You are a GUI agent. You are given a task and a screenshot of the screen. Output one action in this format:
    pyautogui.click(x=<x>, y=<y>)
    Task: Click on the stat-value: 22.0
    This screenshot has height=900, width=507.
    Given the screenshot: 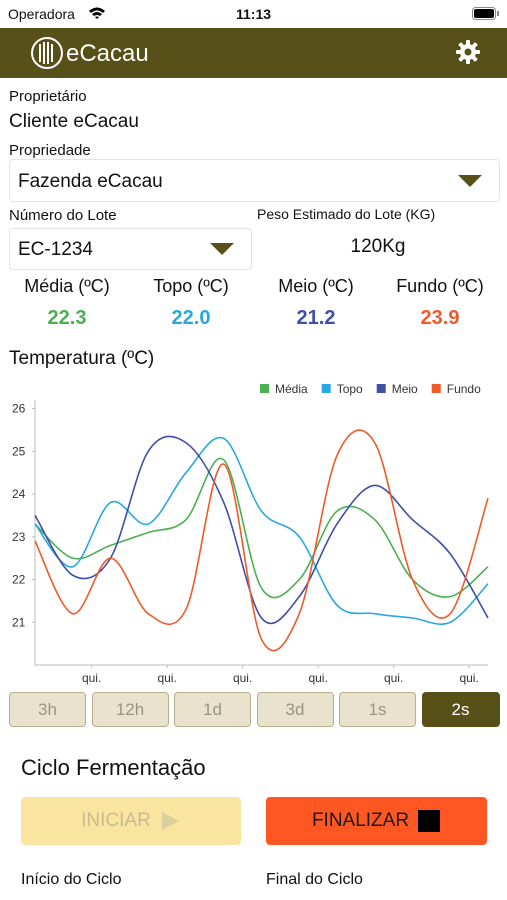 What is the action you would take?
    pyautogui.click(x=191, y=318)
    